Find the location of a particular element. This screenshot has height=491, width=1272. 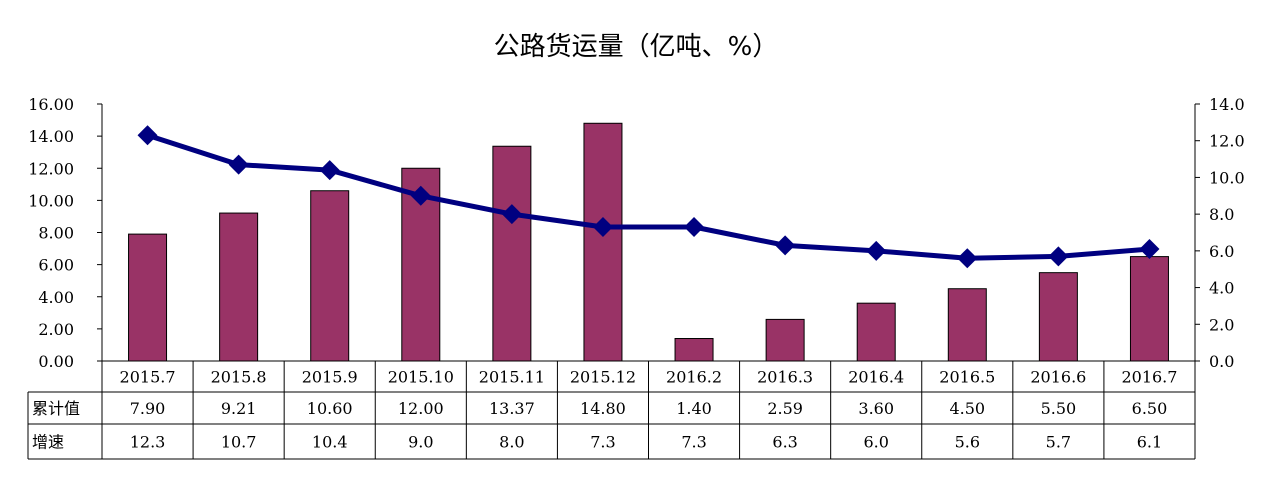

growth-marker-2016.7 is located at coordinates (1149, 249).